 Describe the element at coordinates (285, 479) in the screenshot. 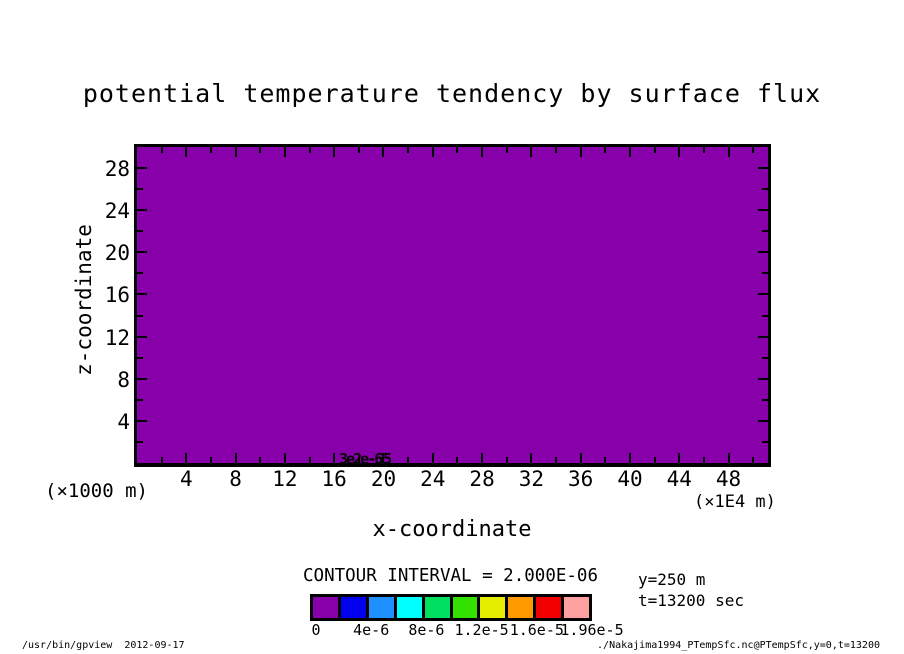

I see `x-tick-label: 12` at that location.